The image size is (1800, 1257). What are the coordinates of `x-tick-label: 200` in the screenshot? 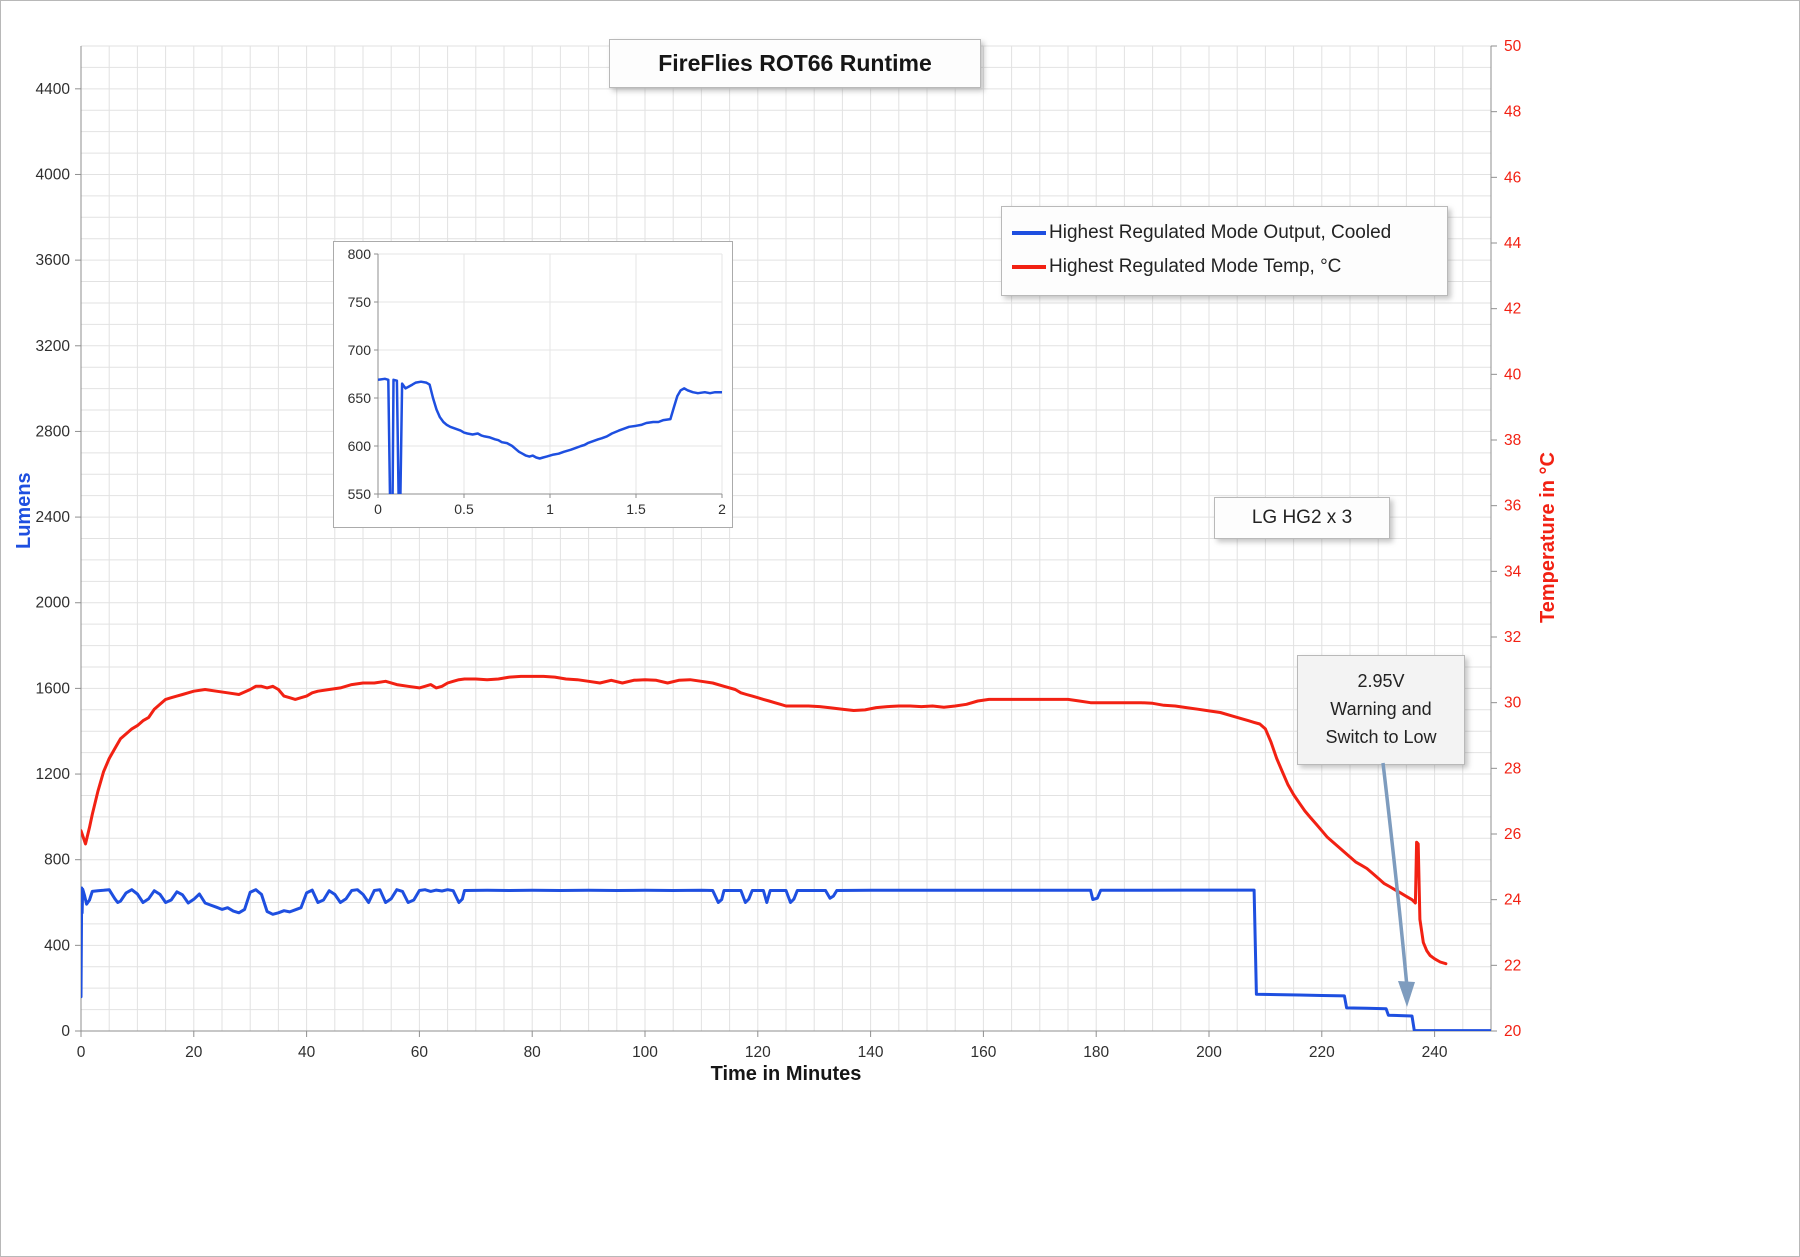 It's located at (1209, 1052).